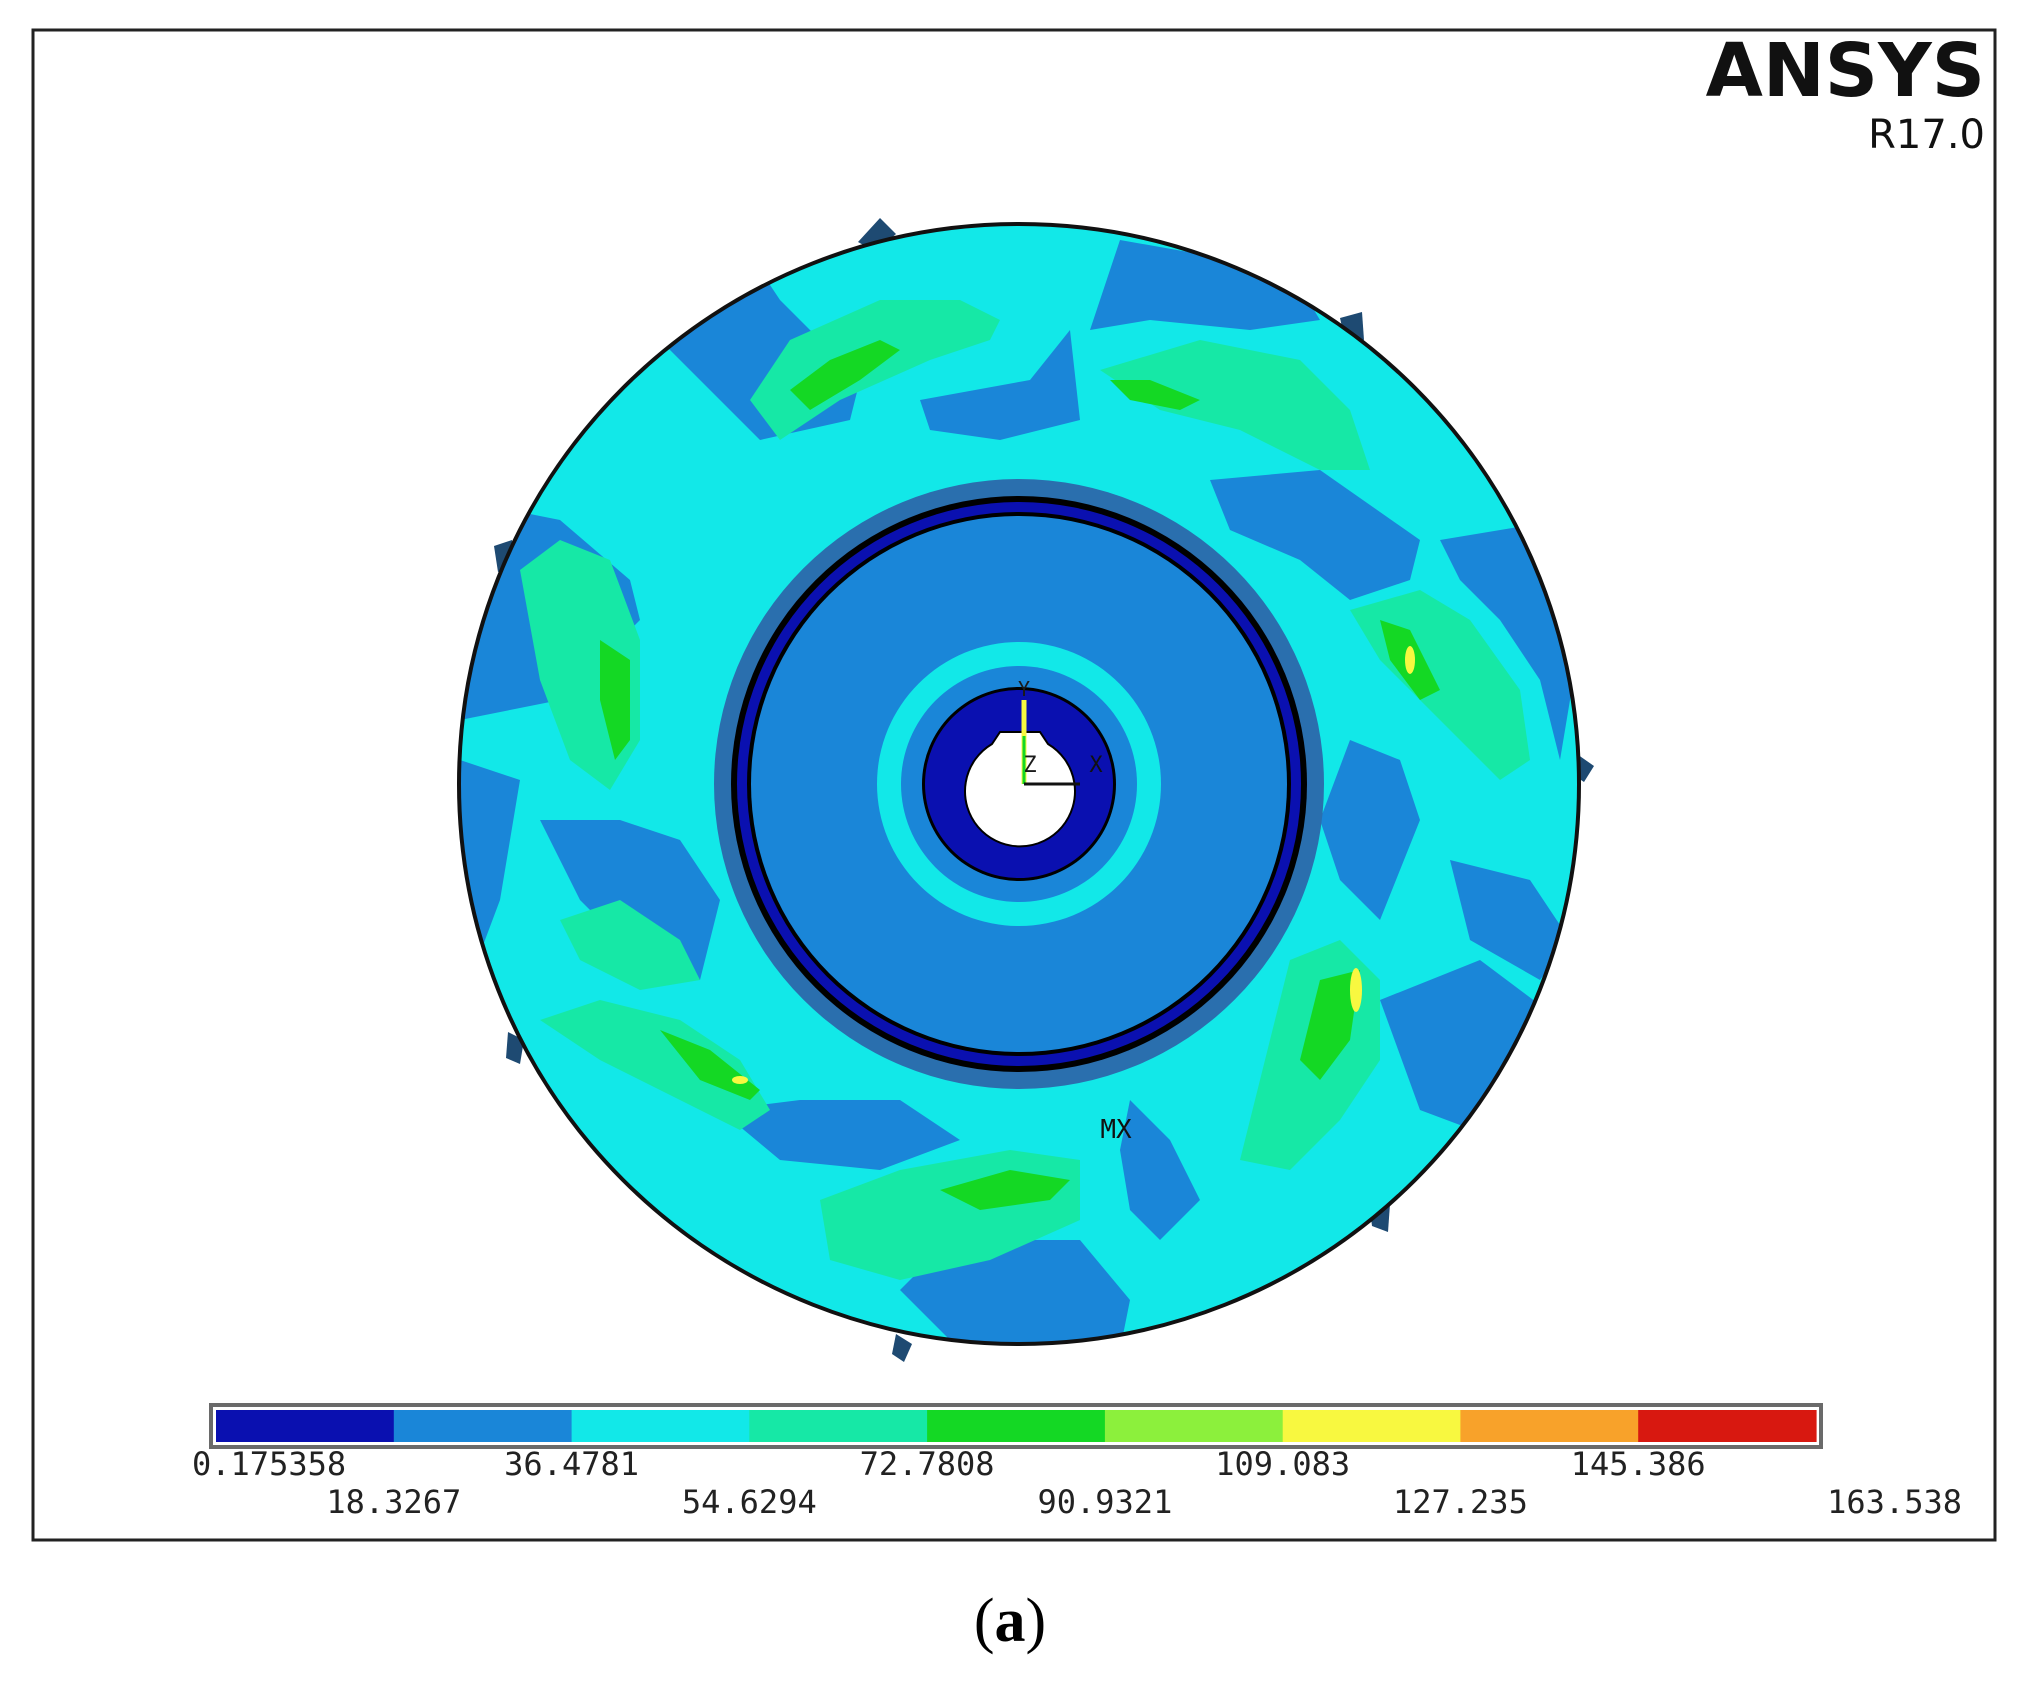 The image size is (2020, 1686). I want to click on axis-triad: Y X Z, so click(1060, 731).